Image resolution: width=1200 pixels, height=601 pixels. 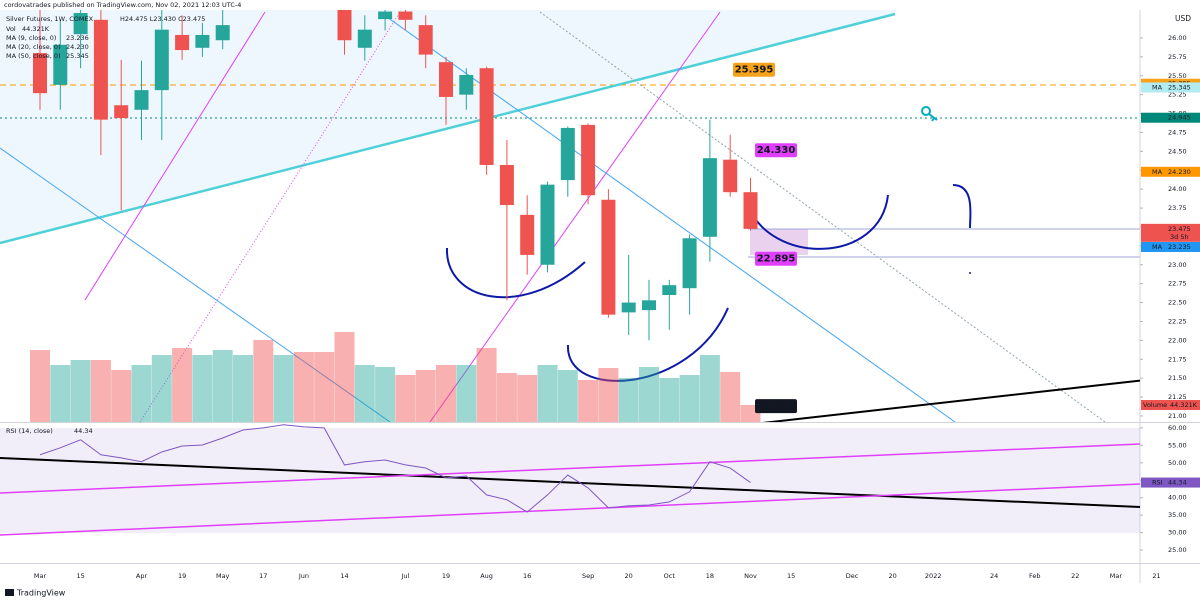 What do you see at coordinates (1177, 428) in the screenshot?
I see `rsi-tick-label: 60.00` at bounding box center [1177, 428].